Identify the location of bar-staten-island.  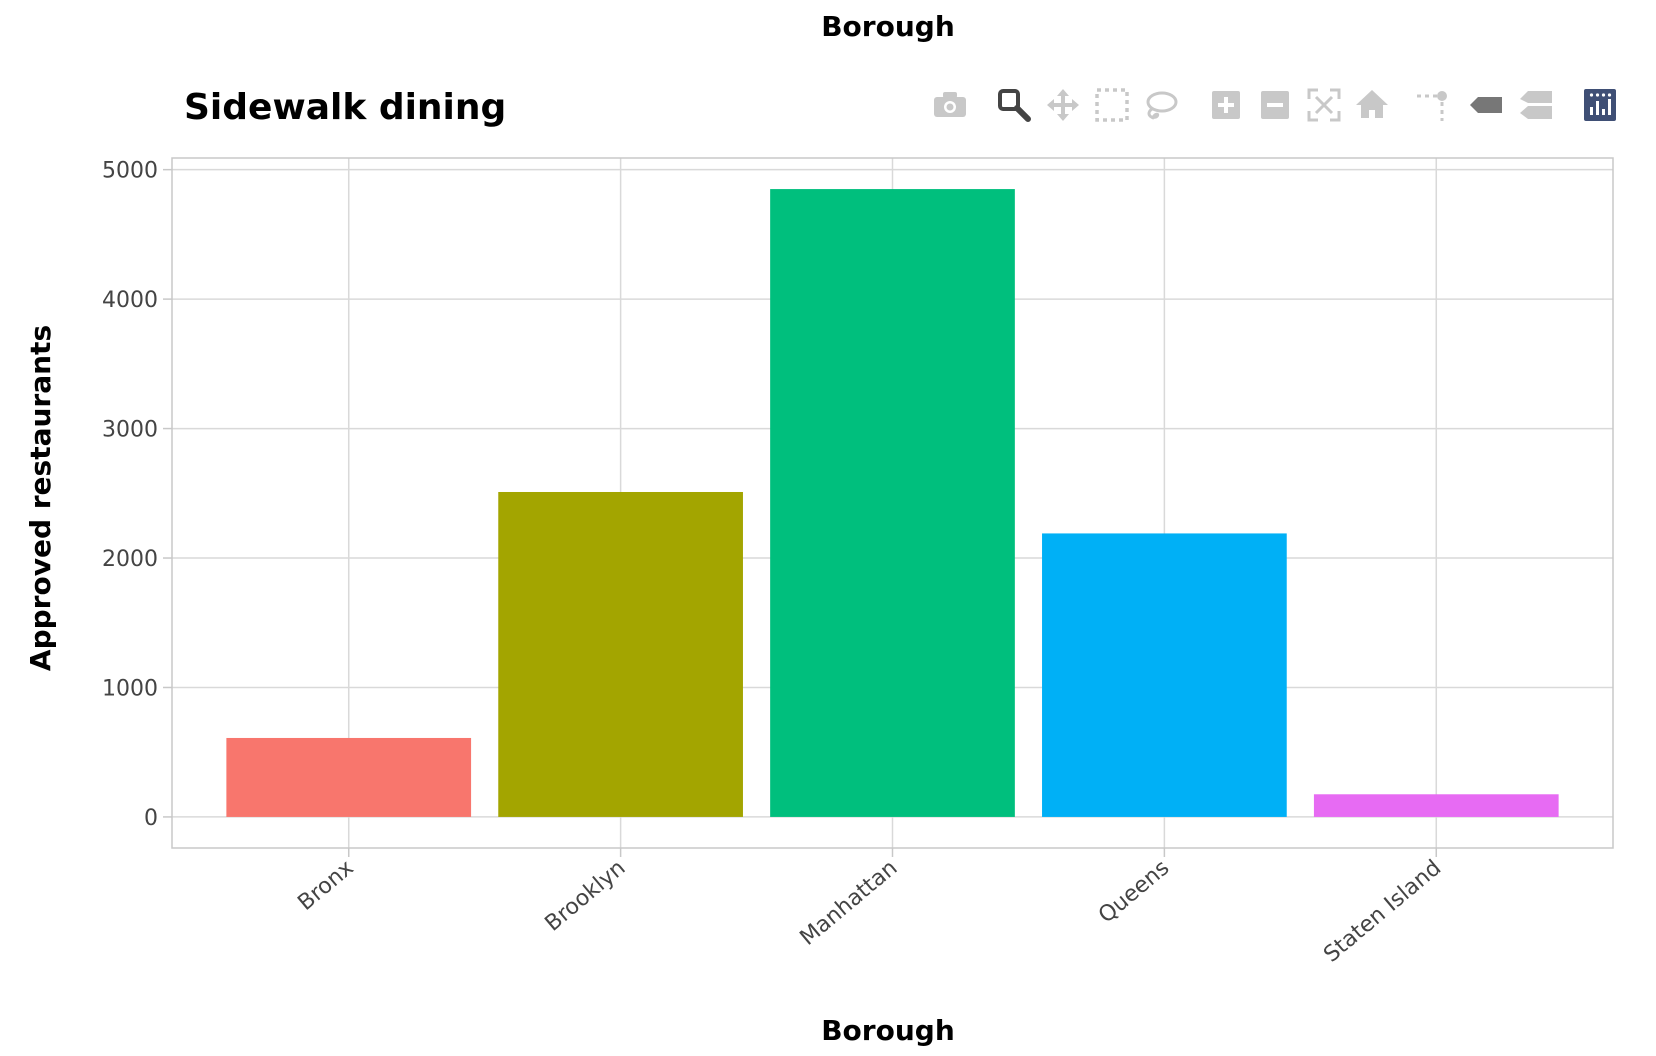
(1436, 805).